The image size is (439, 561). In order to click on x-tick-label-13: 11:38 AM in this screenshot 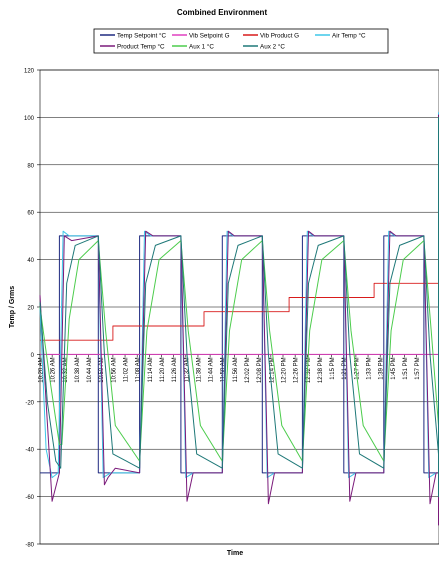, I will do `click(199, 369)`.